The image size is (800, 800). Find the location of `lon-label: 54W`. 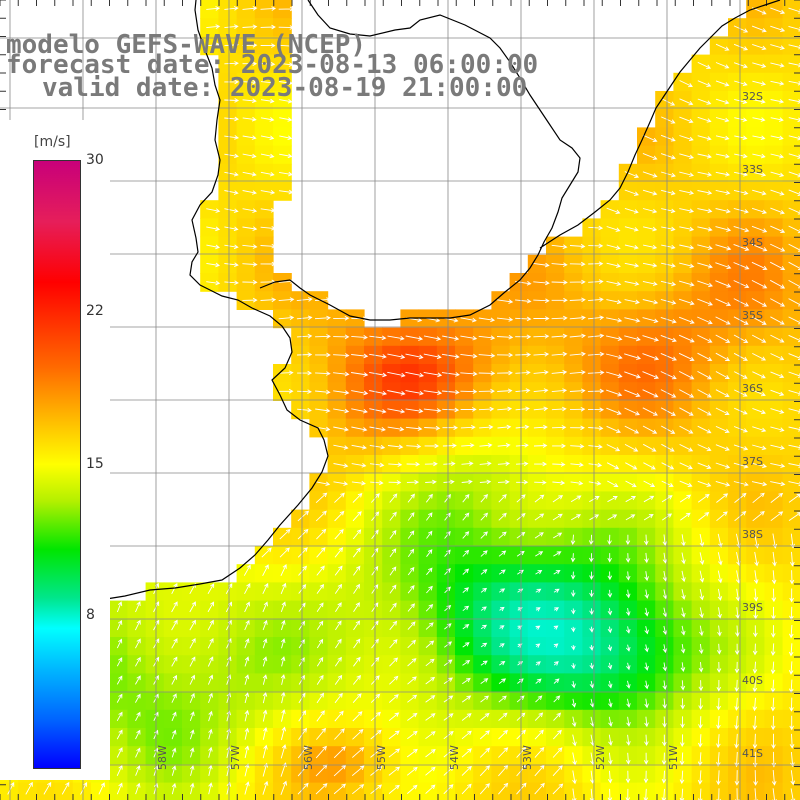

lon-label: 54W is located at coordinates (454, 757).